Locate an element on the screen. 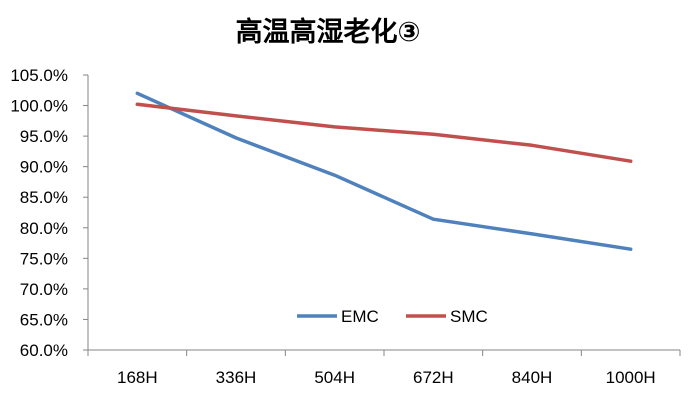 The height and width of the screenshot is (411, 688). x-axis-tick-label: 840H is located at coordinates (532, 377).